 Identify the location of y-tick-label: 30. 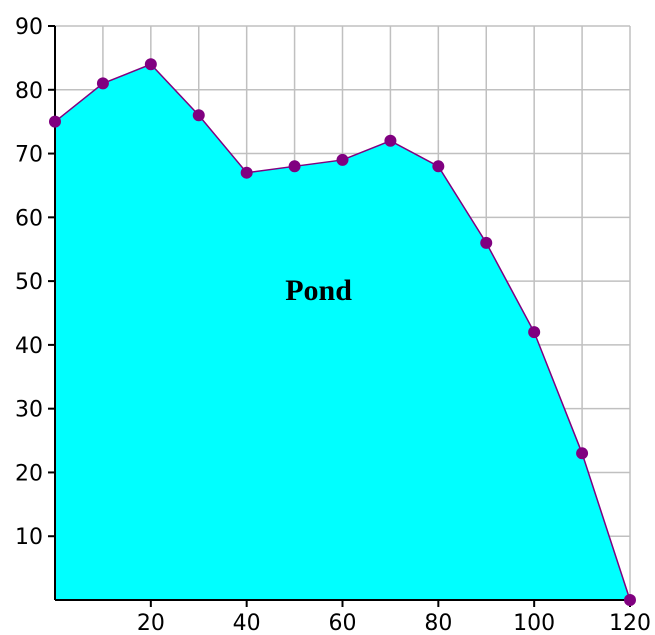
(29, 410).